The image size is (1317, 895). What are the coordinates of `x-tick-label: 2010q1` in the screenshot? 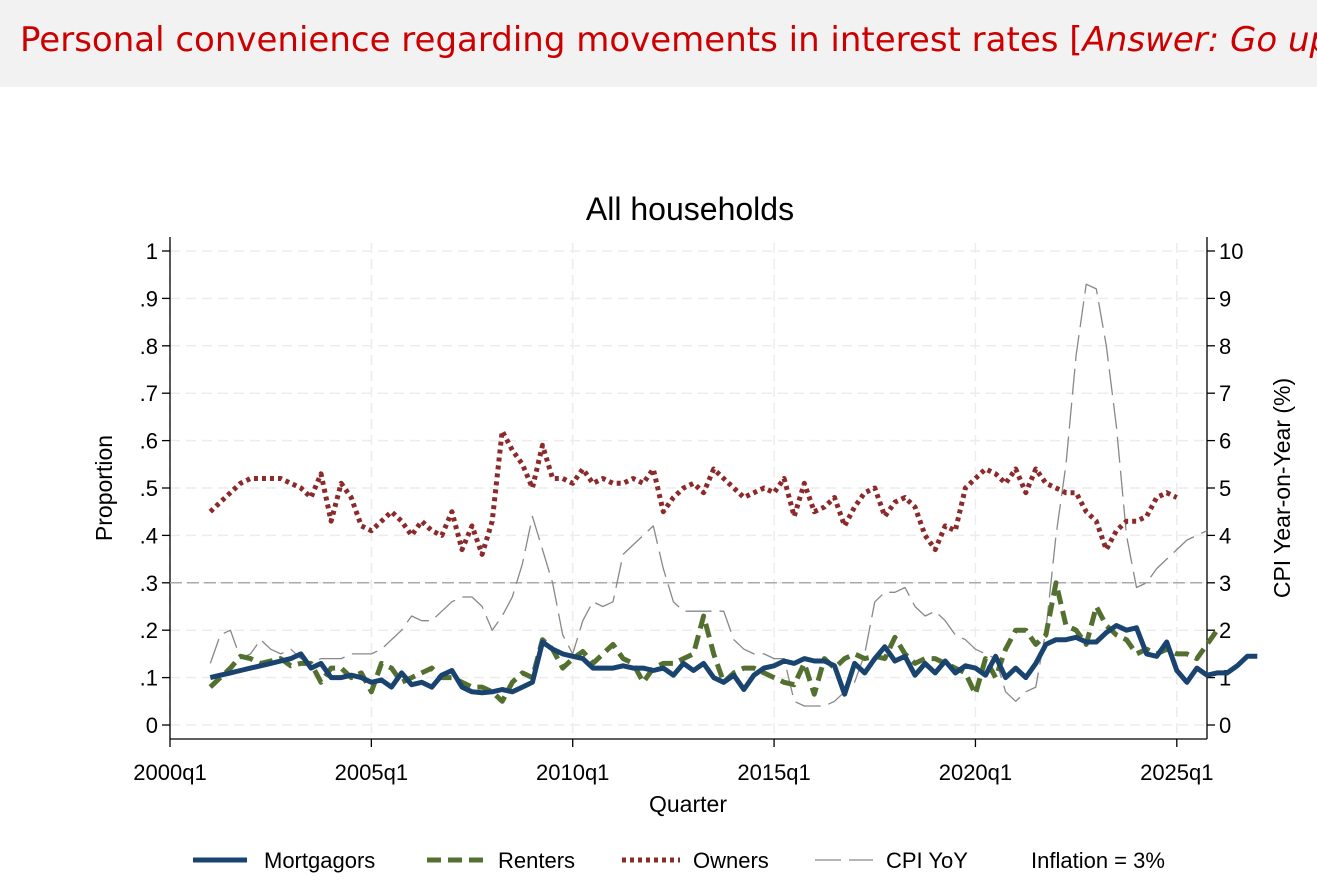 It's located at (572, 772).